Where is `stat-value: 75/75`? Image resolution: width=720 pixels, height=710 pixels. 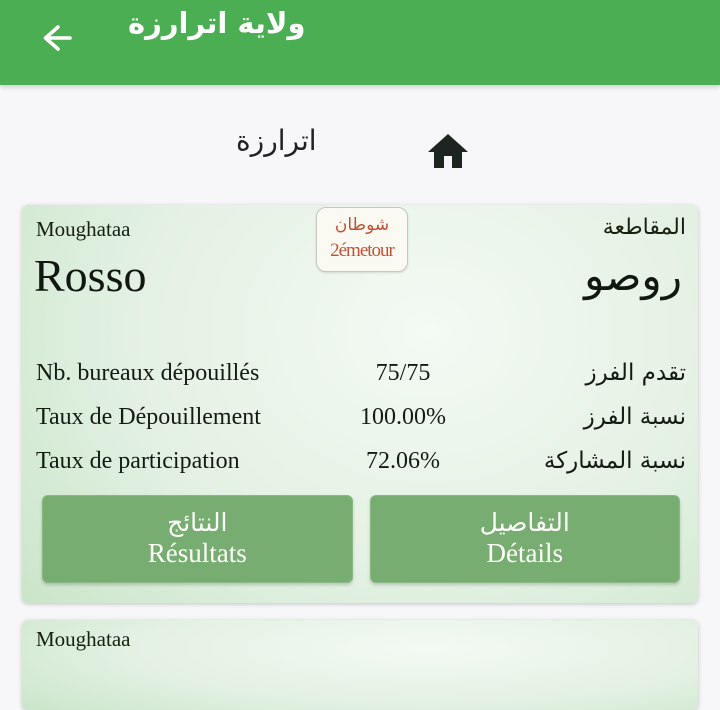
stat-value: 75/75 is located at coordinates (403, 373).